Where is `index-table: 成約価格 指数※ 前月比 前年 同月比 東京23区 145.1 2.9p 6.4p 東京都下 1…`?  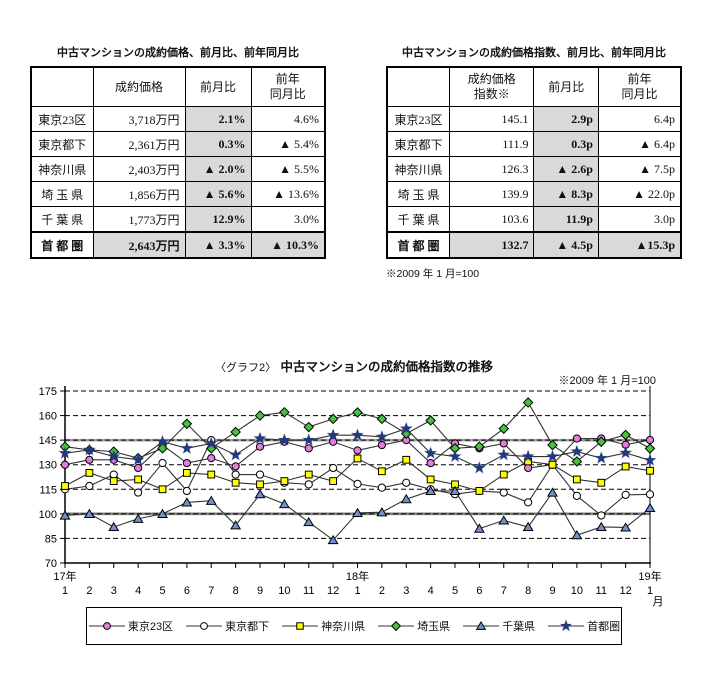
index-table: 成約価格 指数※ 前月比 前年 同月比 東京23区 145.1 2.9p 6.4p 東京都下 1… is located at coordinates (534, 162).